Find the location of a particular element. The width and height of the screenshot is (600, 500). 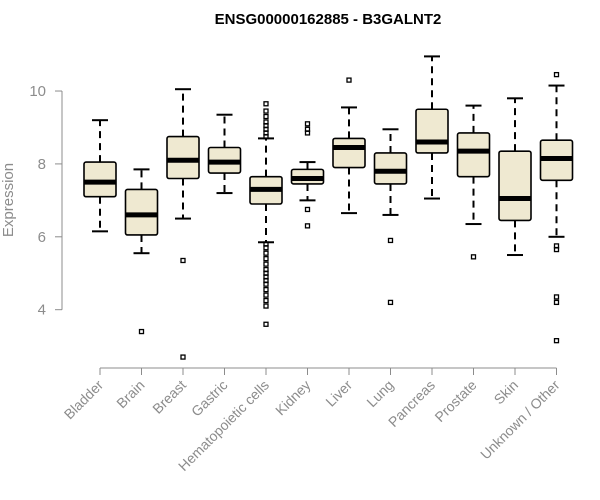

y-axis-label: Expression is located at coordinates (8, 200).